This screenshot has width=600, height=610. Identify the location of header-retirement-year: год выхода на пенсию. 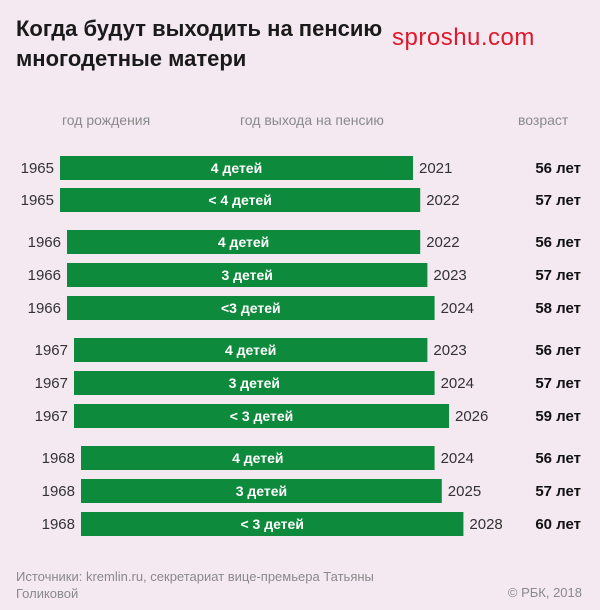
(312, 120).